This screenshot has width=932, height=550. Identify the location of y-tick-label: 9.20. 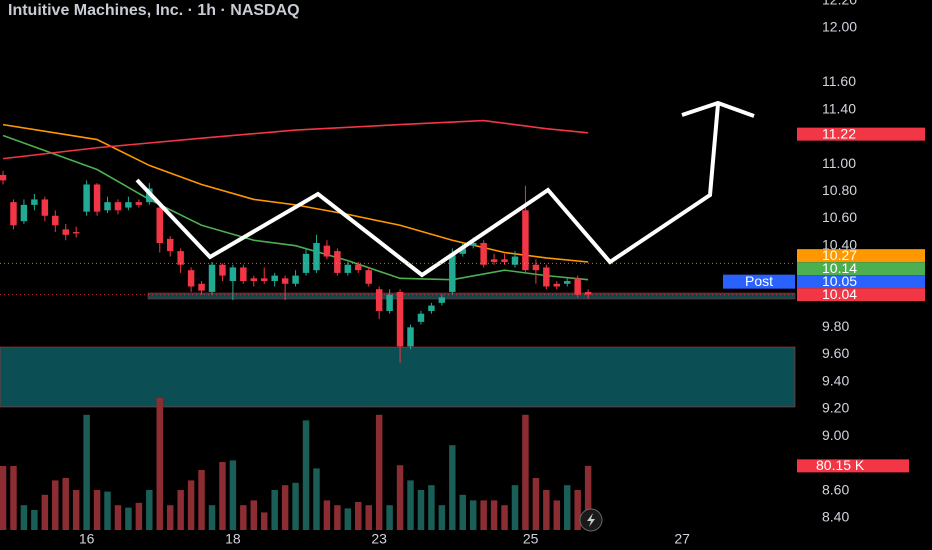
(835, 408).